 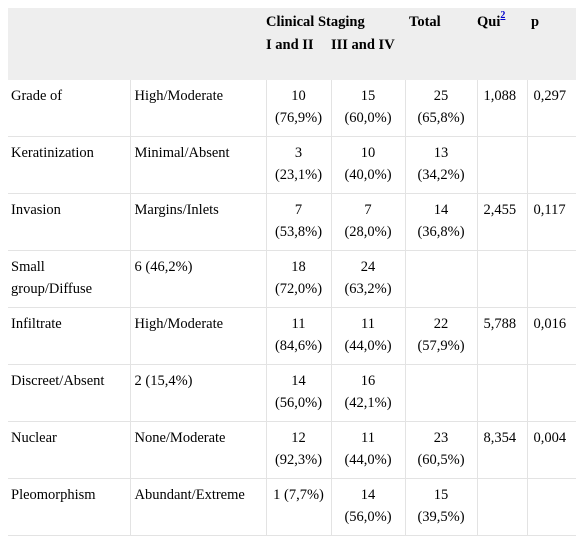 What do you see at coordinates (368, 57) in the screenshot?
I see `header-stage-2: III and IV` at bounding box center [368, 57].